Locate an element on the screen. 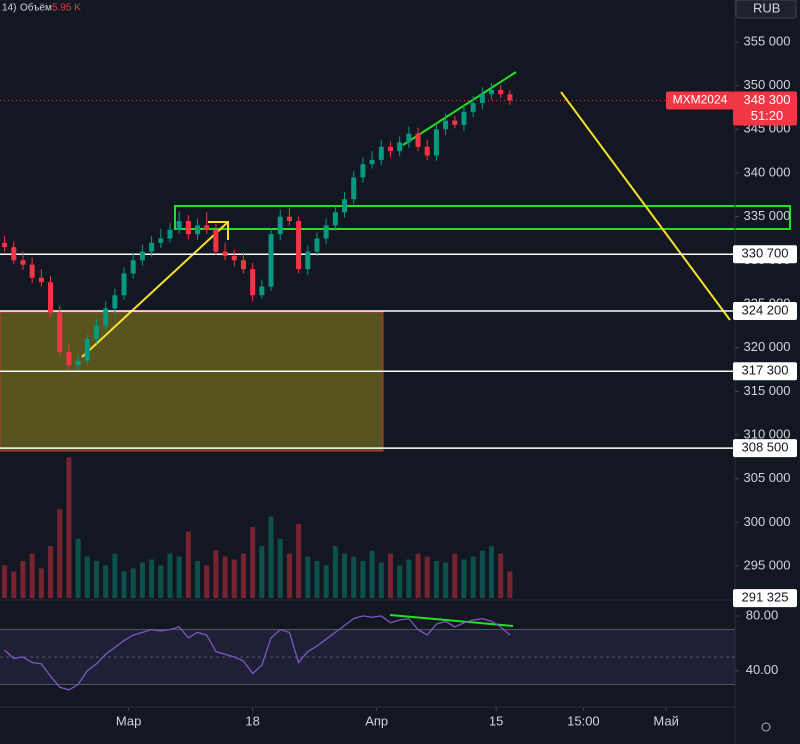 The width and height of the screenshot is (800, 744). last-price-box is located at coordinates (765, 108).